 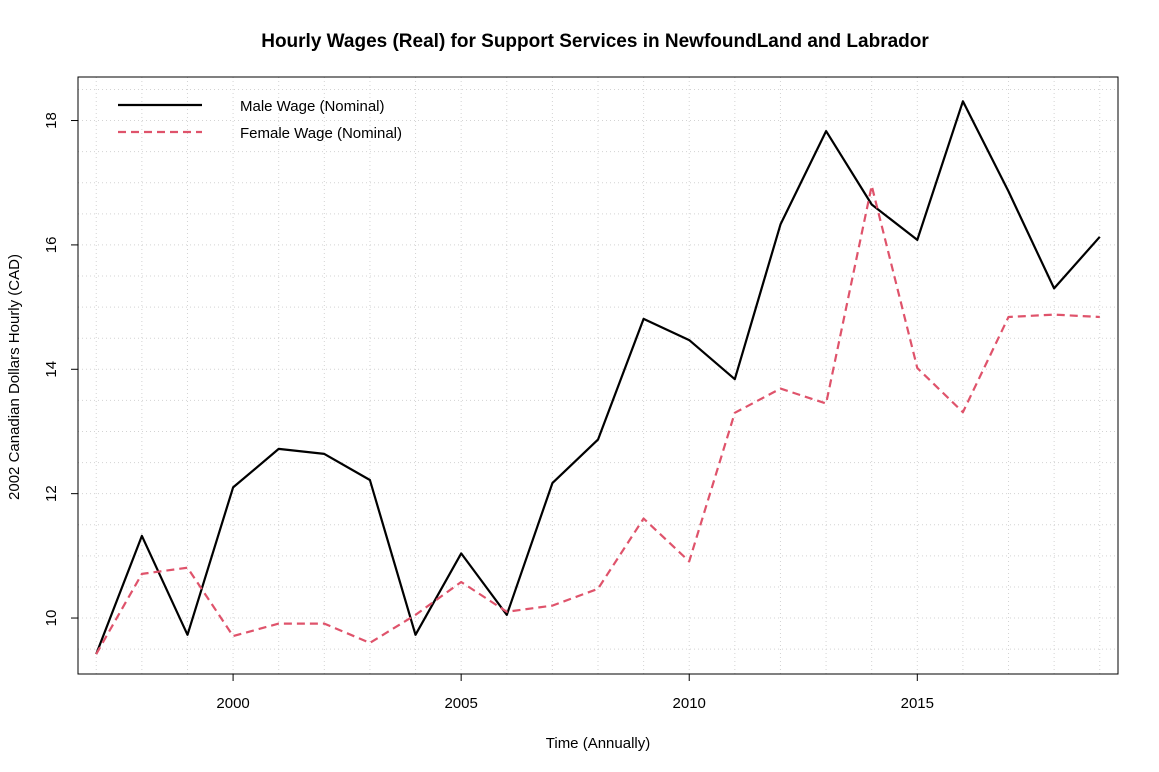 I want to click on x-axis: 2000 2005 2010 2015, so click(x=575, y=692).